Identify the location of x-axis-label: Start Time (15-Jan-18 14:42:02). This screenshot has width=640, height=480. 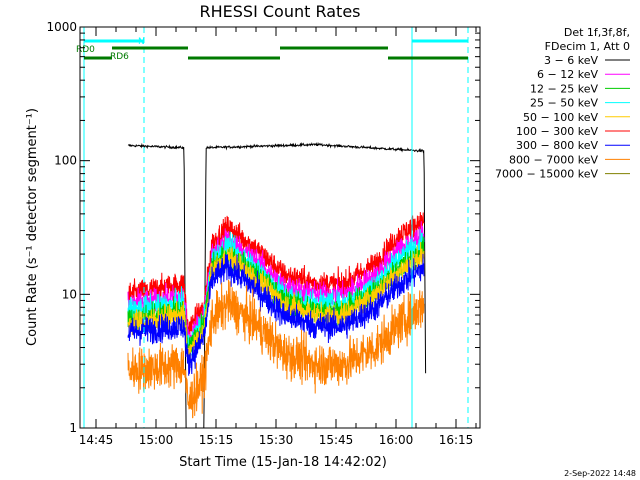
(283, 462).